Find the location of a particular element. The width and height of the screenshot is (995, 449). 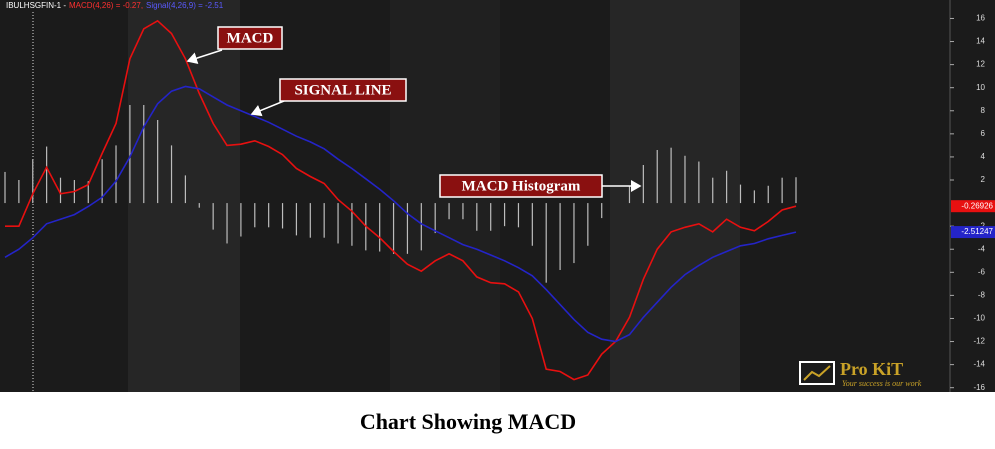

annotation: MACD Histogram is located at coordinates (521, 186).